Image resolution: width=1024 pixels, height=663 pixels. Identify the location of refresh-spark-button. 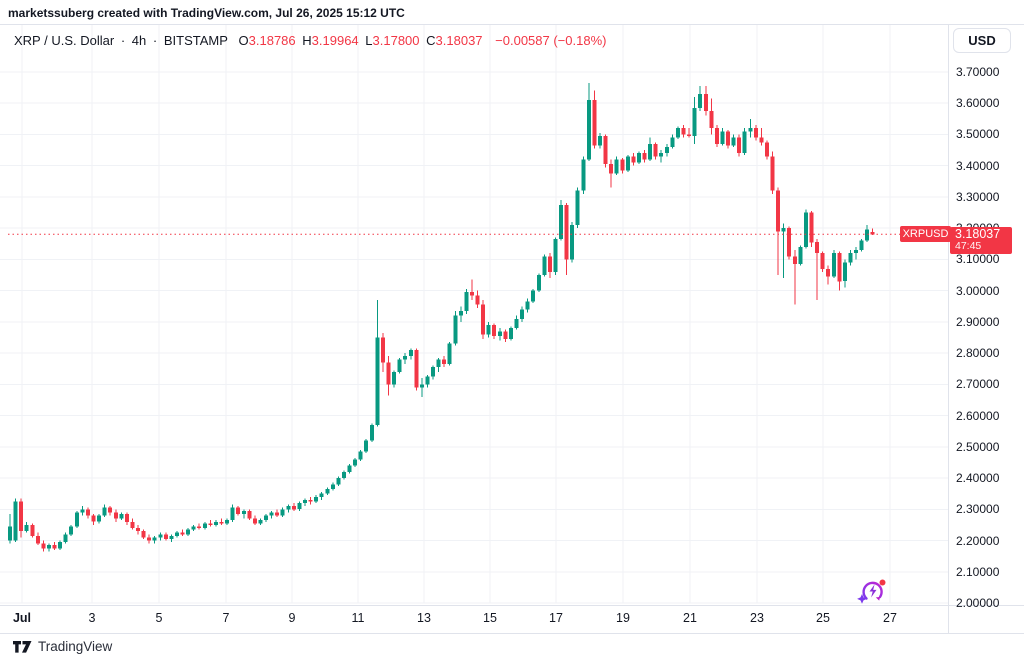
(873, 592).